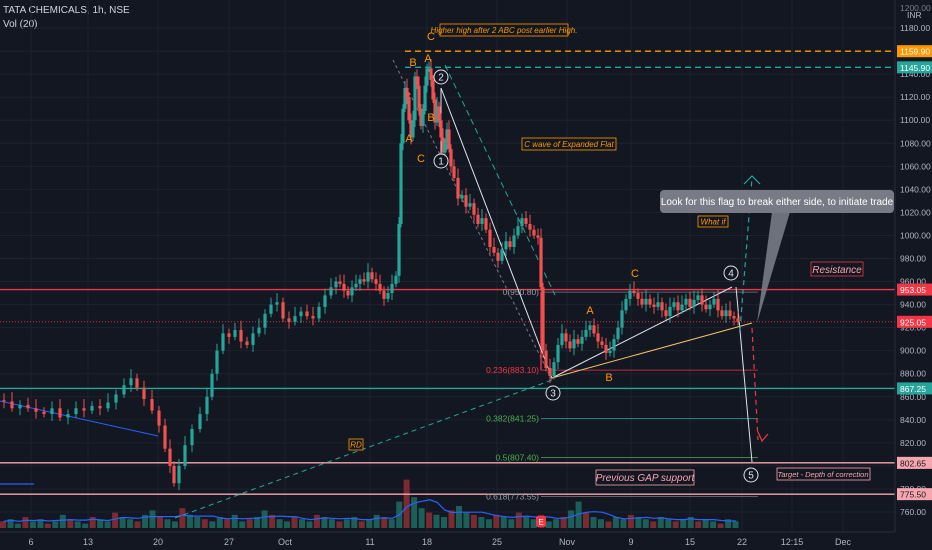 This screenshot has height=550, width=932. What do you see at coordinates (20, 24) in the screenshot?
I see `volume-indicator-label: Vol (20)` at bounding box center [20, 24].